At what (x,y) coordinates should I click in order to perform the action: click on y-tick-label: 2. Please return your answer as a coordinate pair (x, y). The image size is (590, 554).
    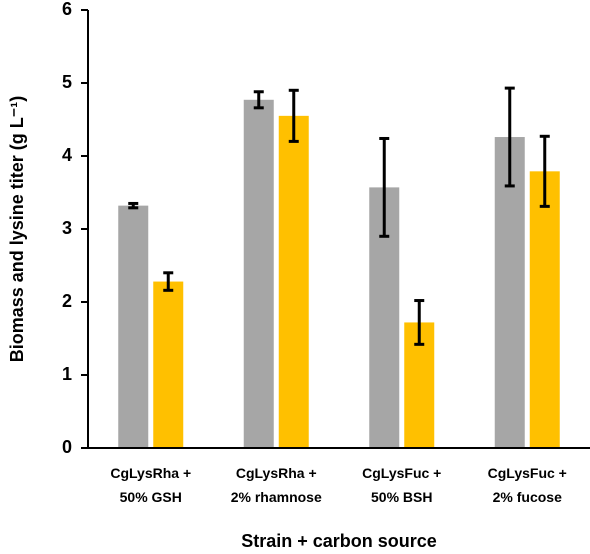
    Looking at the image, I should click on (67, 301).